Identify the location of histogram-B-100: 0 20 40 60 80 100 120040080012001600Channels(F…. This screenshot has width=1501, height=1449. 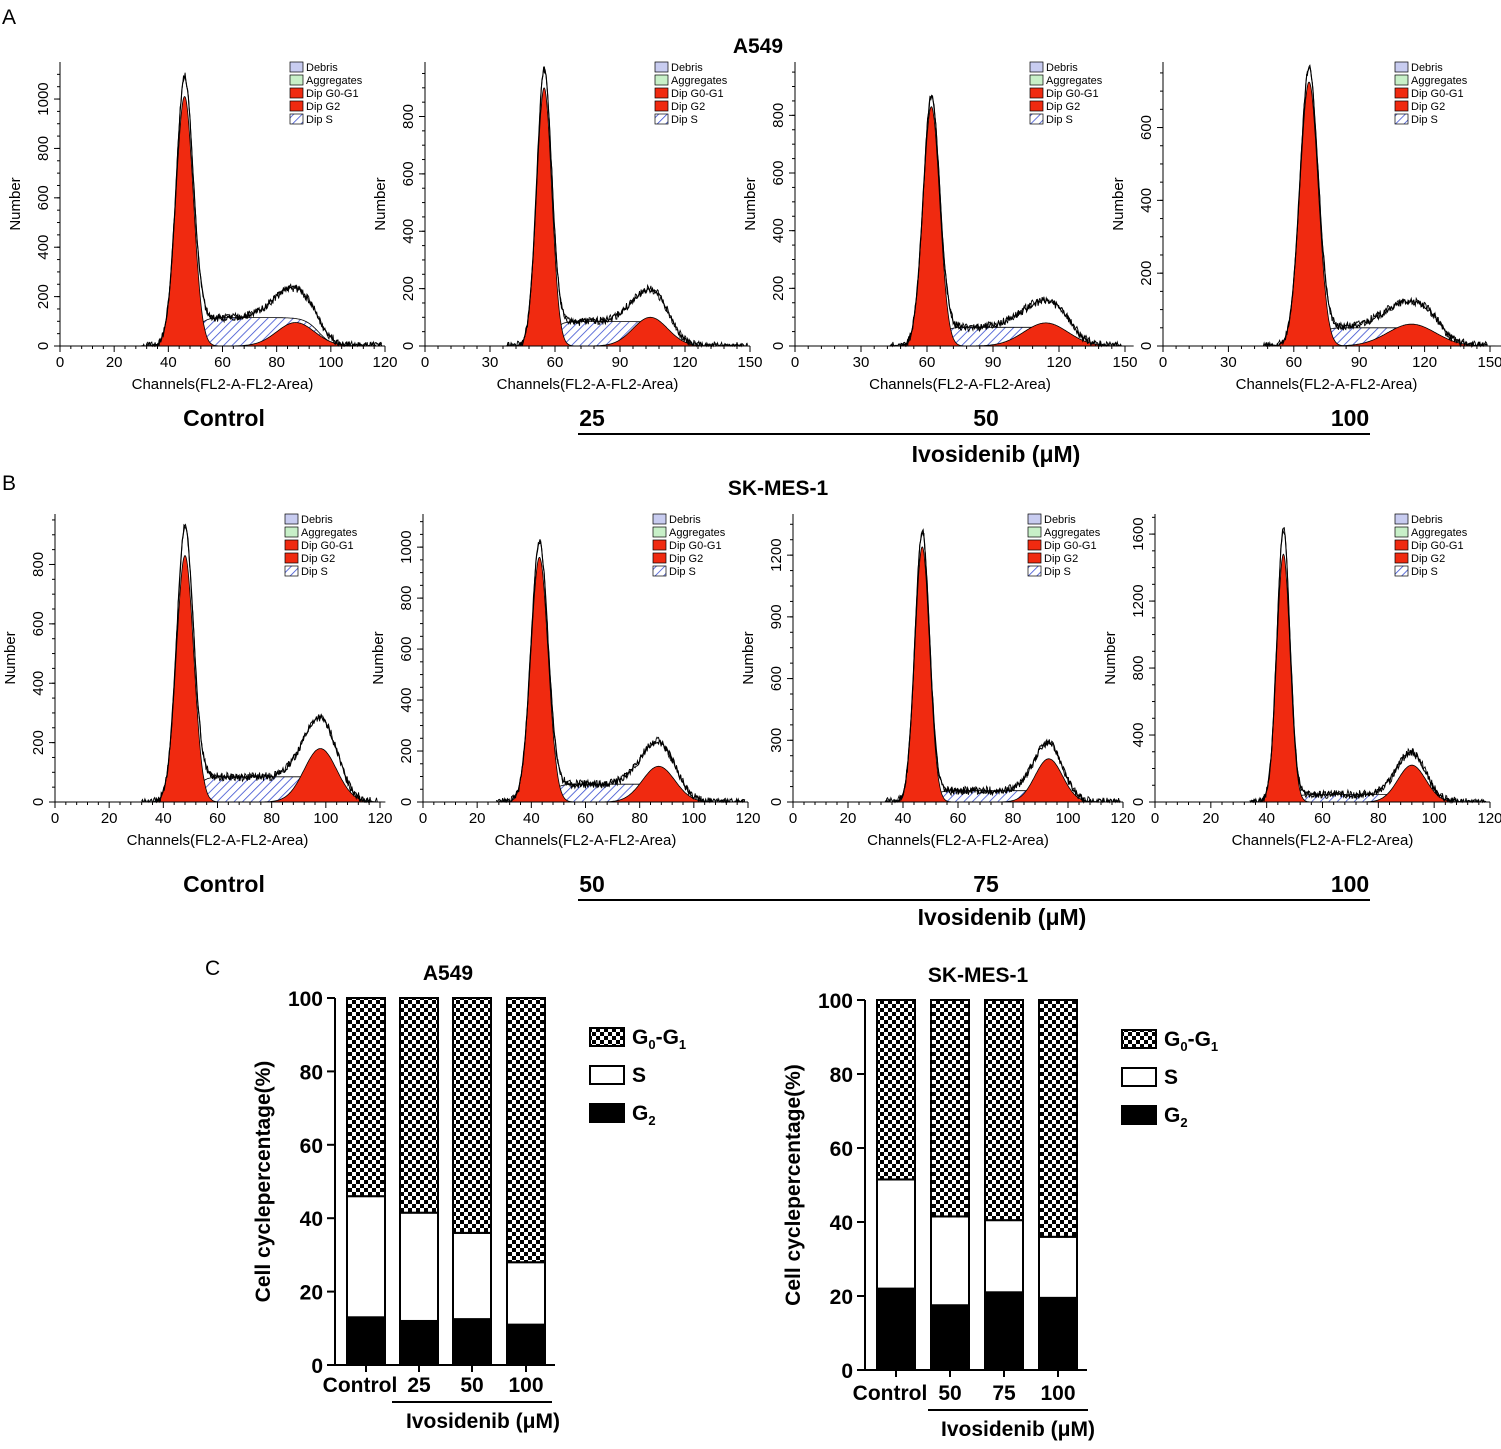
(1301, 681).